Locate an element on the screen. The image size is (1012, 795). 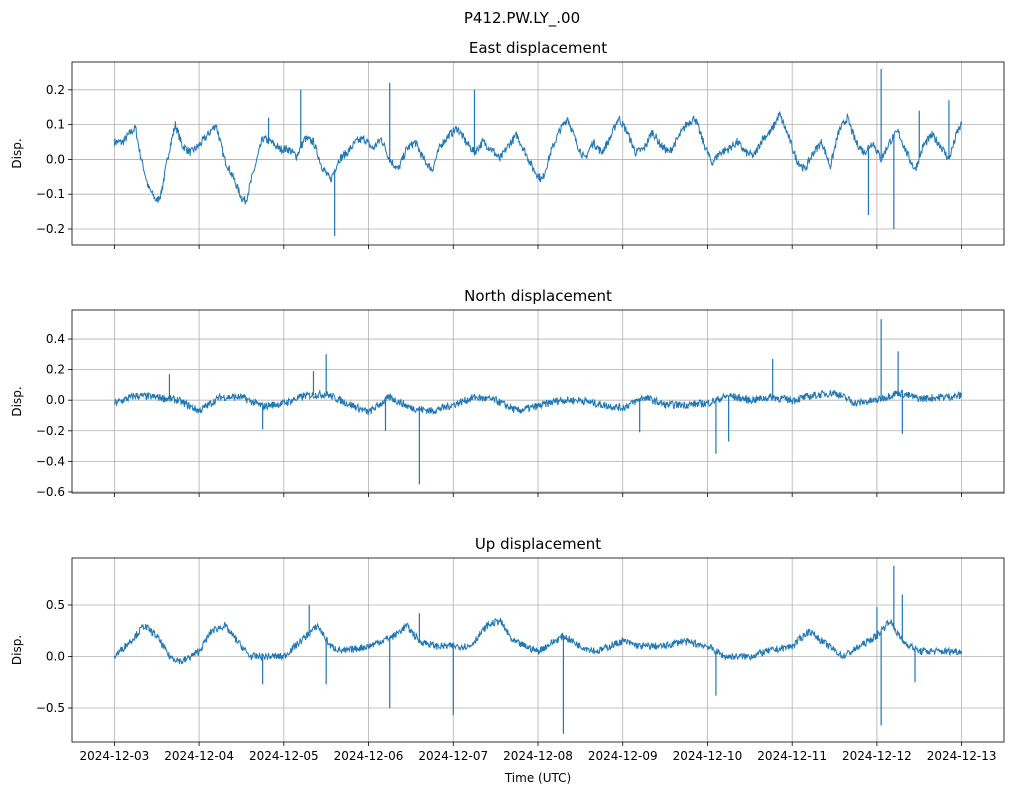
y-tick-label: −0.5 is located at coordinates (50, 708).